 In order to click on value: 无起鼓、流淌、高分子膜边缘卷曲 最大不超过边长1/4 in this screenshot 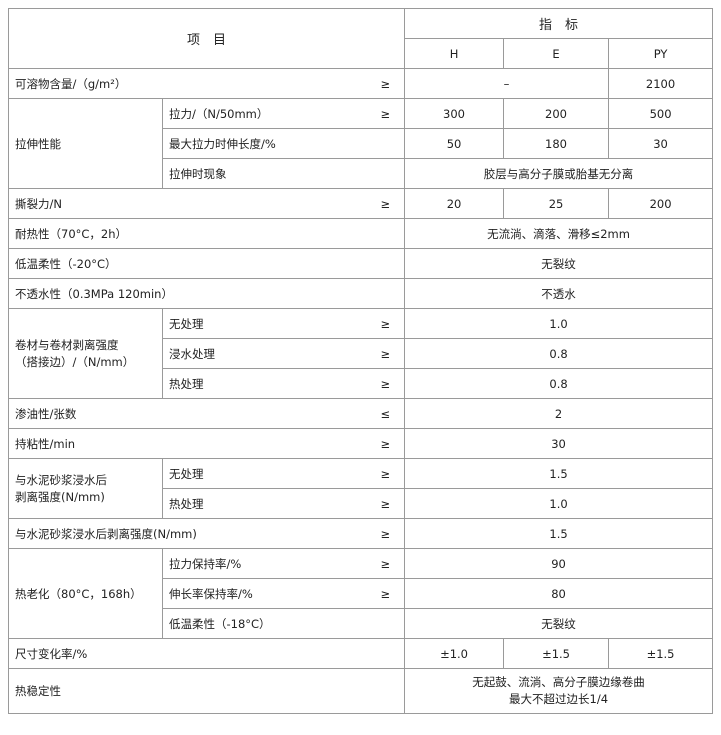, I will do `click(559, 691)`.